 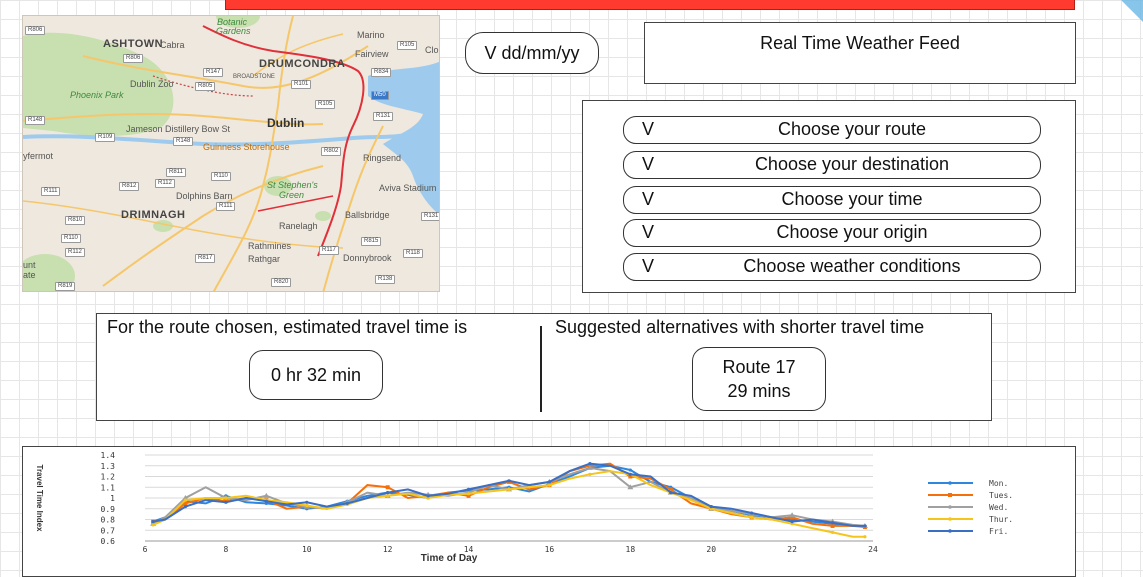 I want to click on road-shield: R105, so click(x=325, y=104).